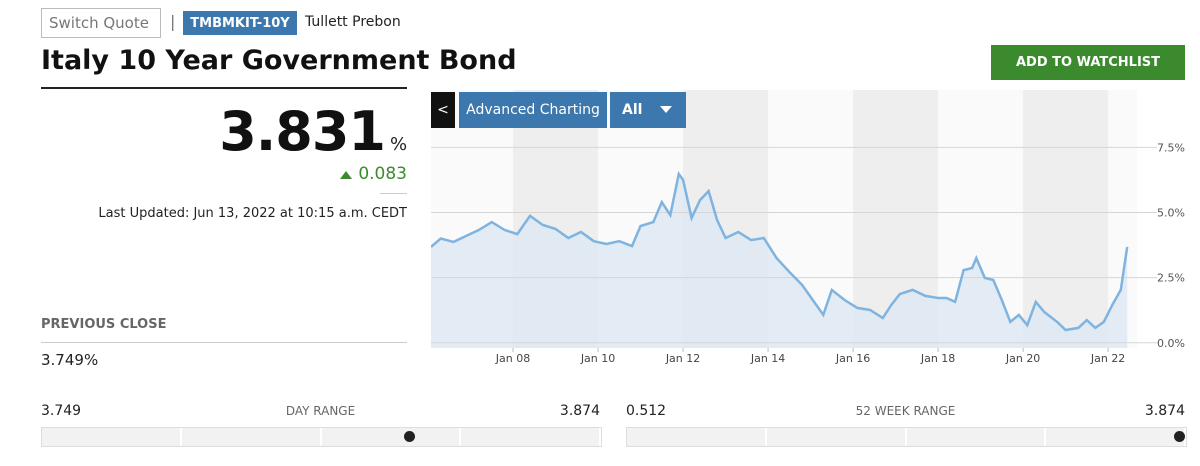  Describe the element at coordinates (353, 22) in the screenshot. I see `source: Tullett Prebon` at that location.